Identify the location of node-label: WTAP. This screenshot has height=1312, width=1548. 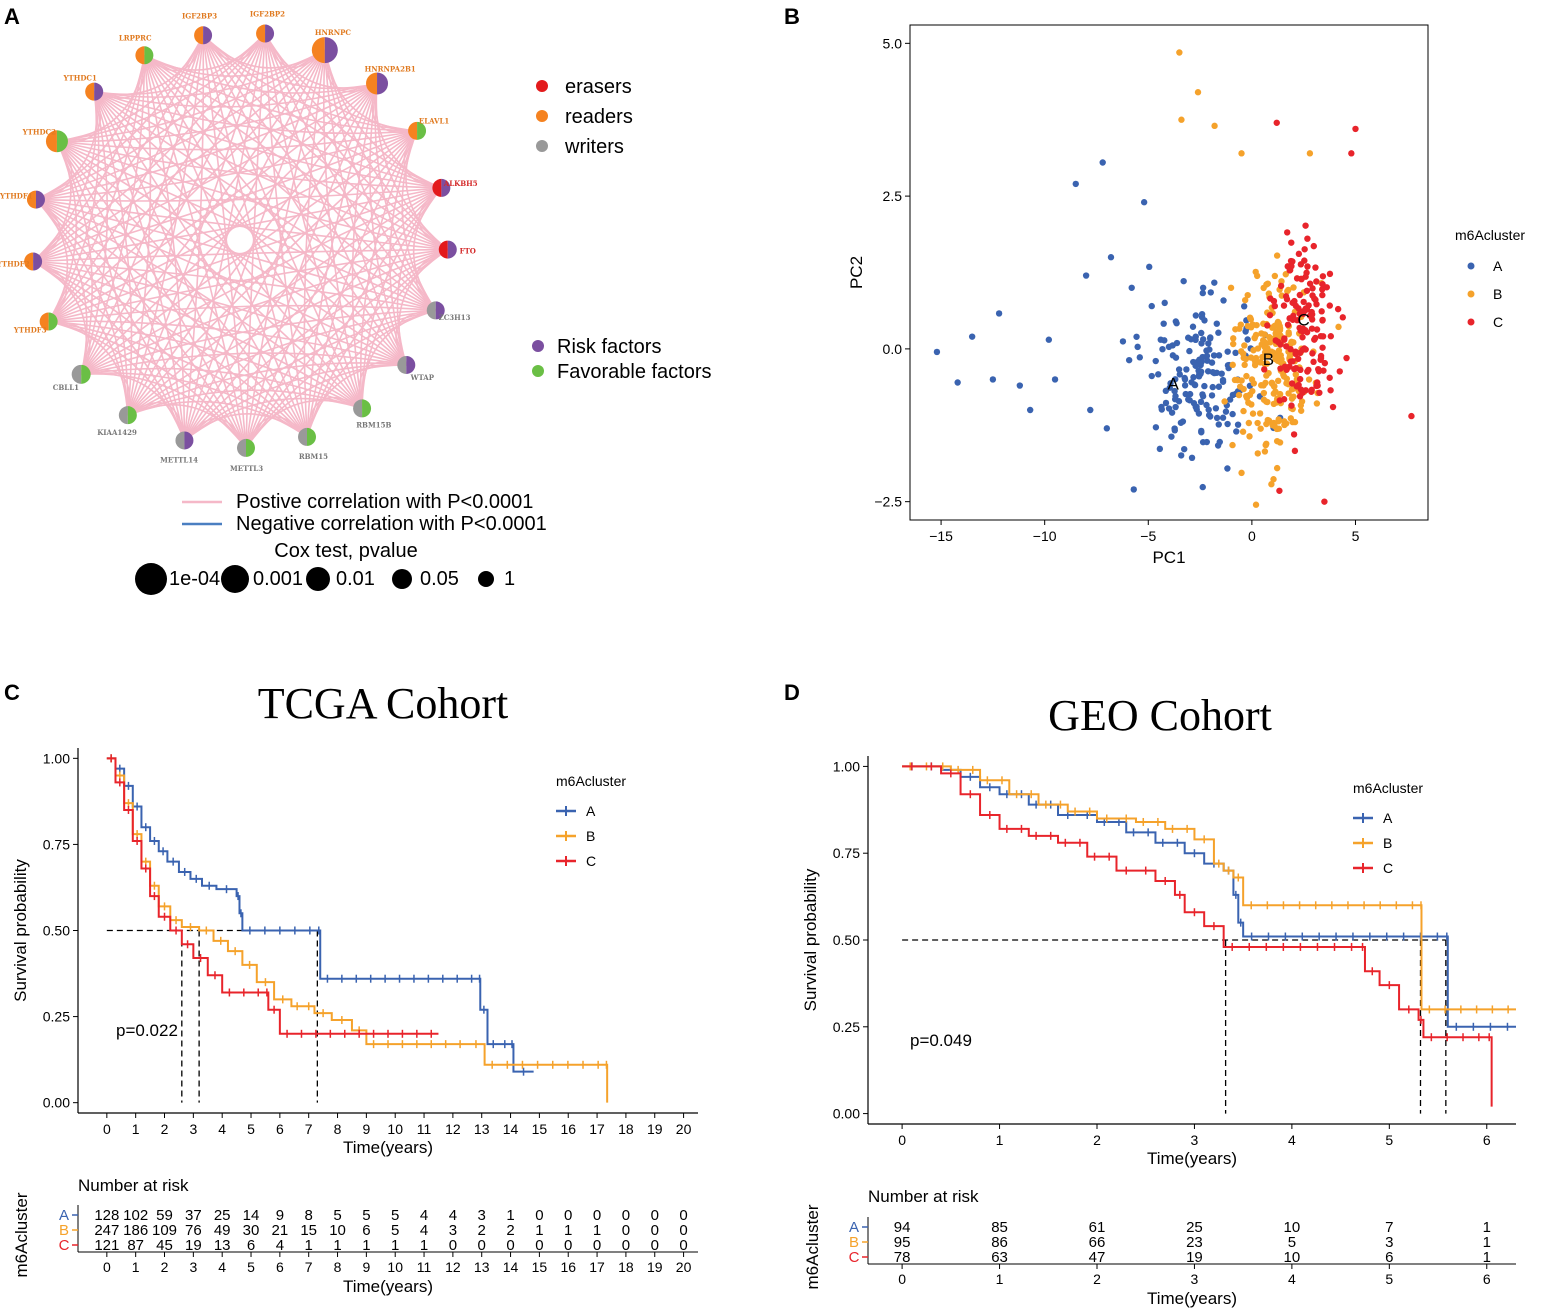
(422, 377).